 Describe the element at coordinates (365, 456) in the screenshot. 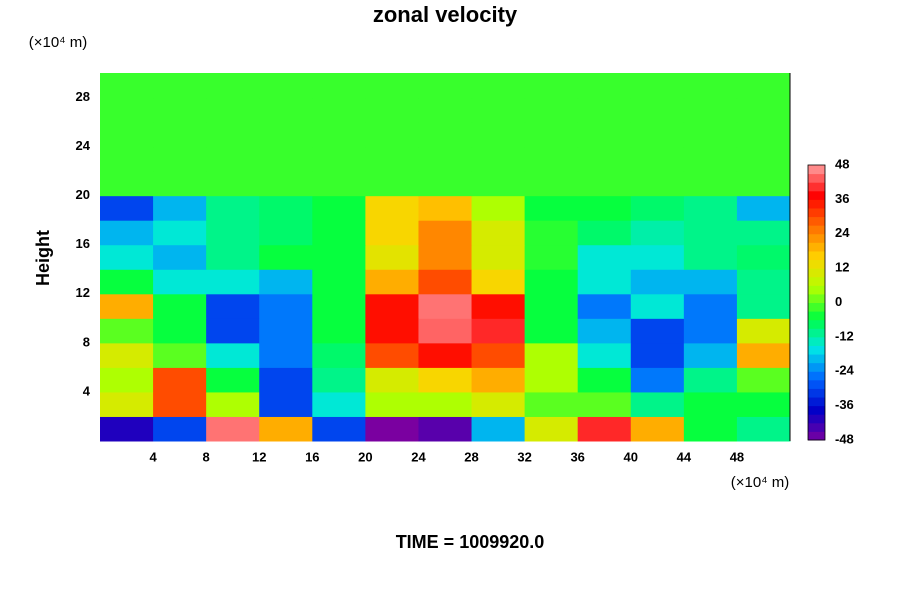

I see `x-tick-label: 20` at that location.